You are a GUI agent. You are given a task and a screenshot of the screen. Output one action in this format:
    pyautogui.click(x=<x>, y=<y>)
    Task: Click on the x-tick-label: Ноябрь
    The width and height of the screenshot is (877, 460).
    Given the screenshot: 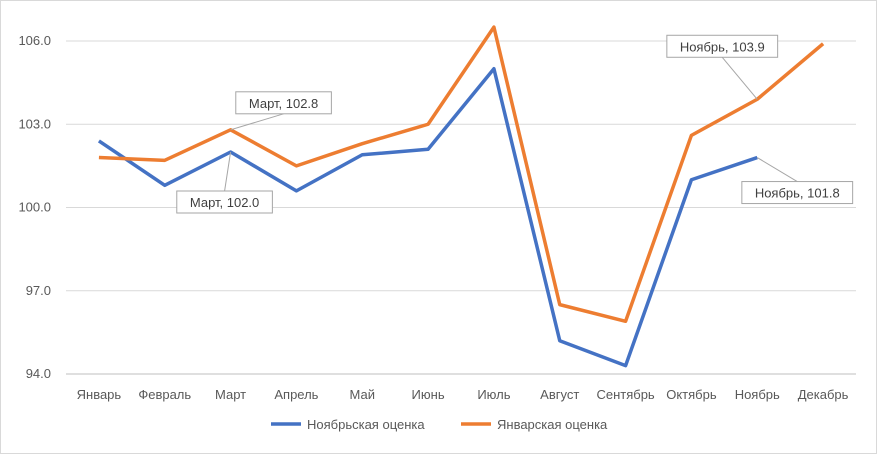 What is the action you would take?
    pyautogui.click(x=757, y=394)
    